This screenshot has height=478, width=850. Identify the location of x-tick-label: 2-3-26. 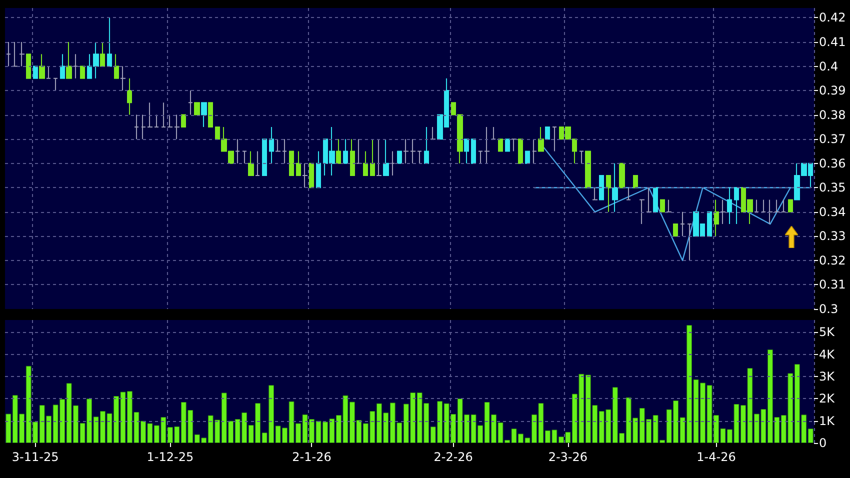
(568, 457).